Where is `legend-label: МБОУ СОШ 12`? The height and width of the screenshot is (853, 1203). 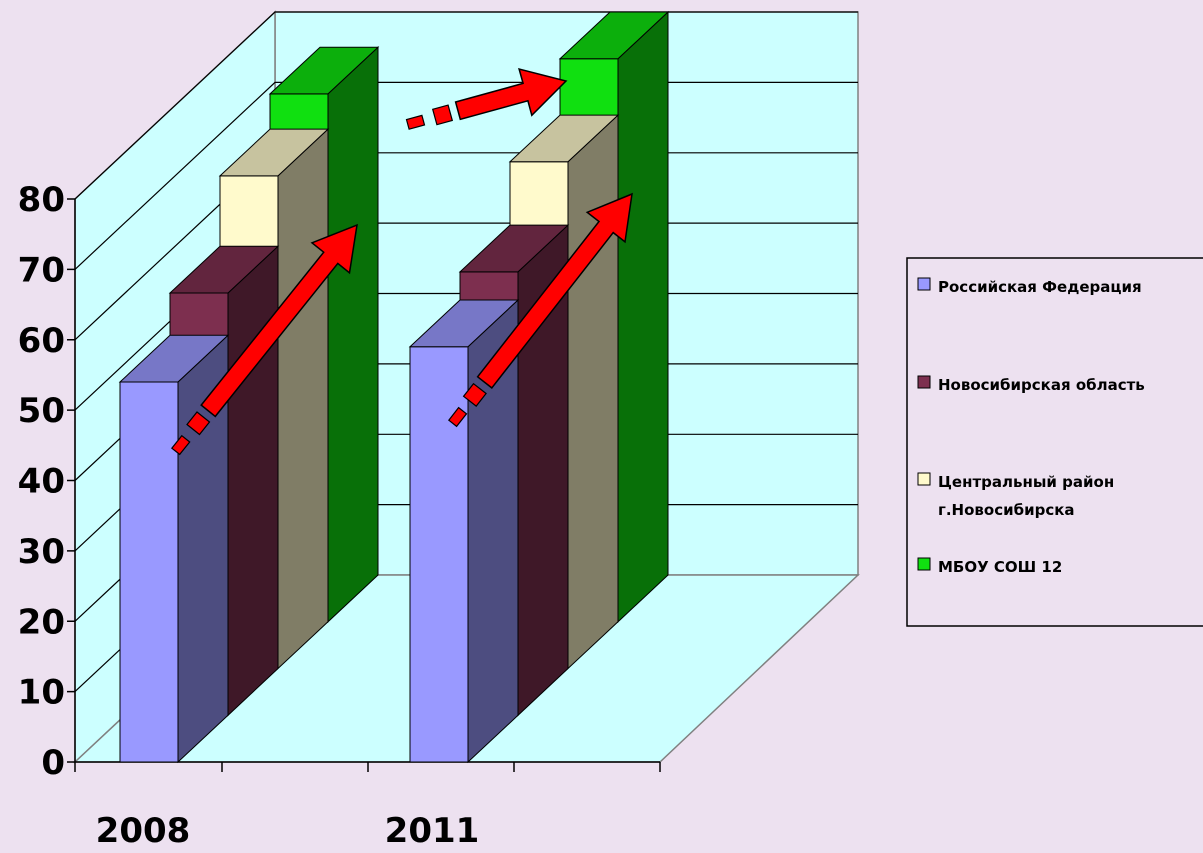
legend-label: МБОУ СОШ 12 is located at coordinates (1000, 567).